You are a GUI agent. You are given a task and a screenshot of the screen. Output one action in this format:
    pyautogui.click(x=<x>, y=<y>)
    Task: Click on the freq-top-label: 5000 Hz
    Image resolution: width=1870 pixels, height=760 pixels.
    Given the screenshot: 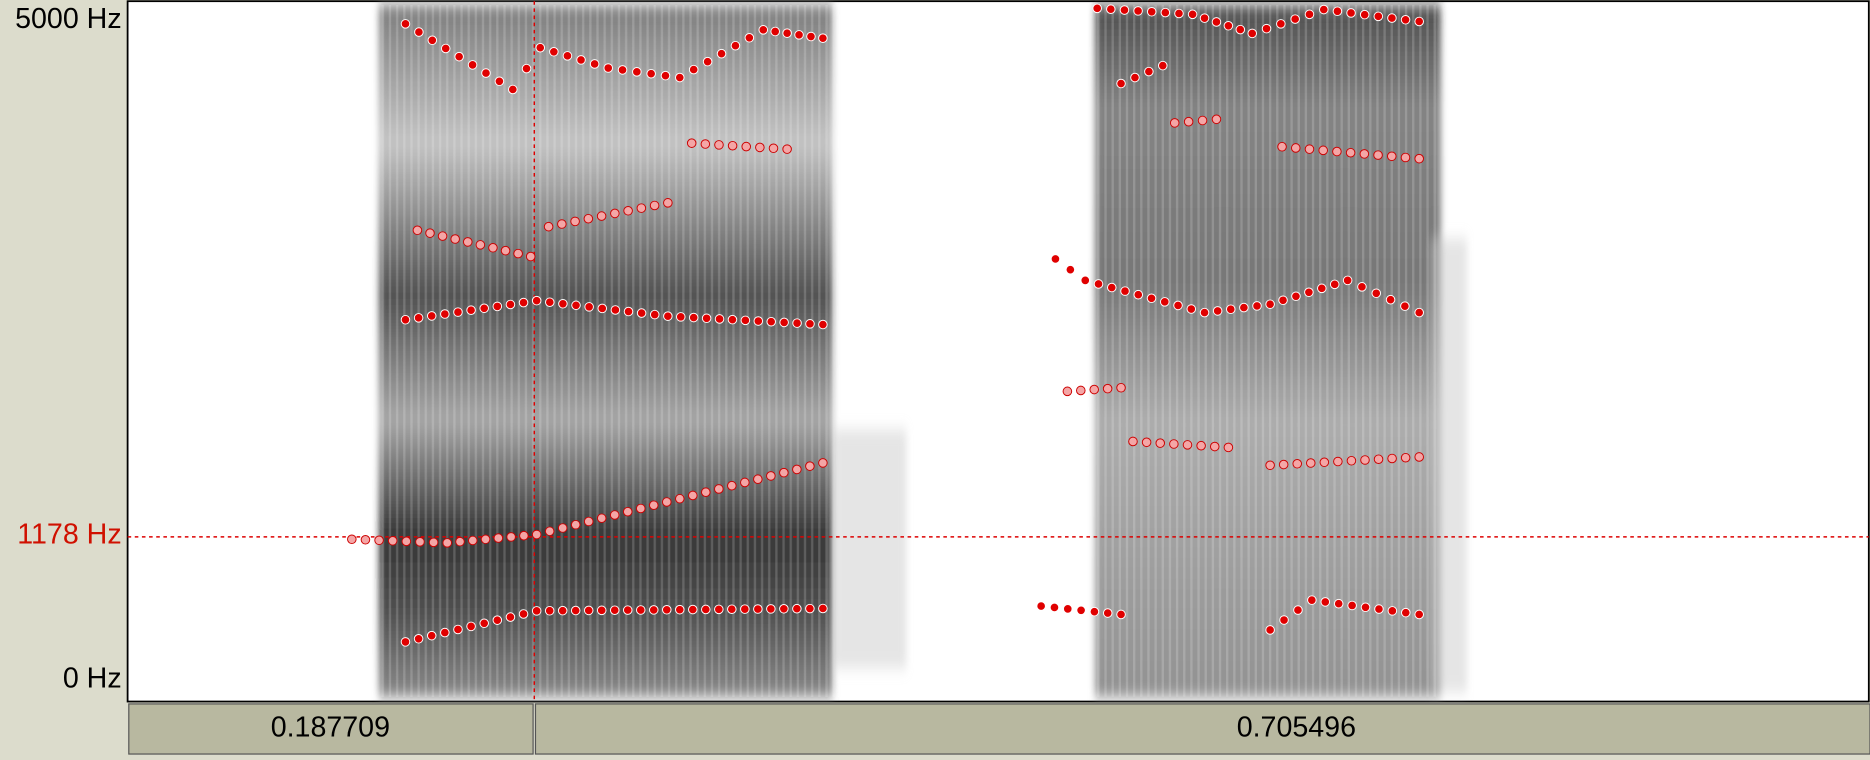 What is the action you would take?
    pyautogui.click(x=68, y=19)
    